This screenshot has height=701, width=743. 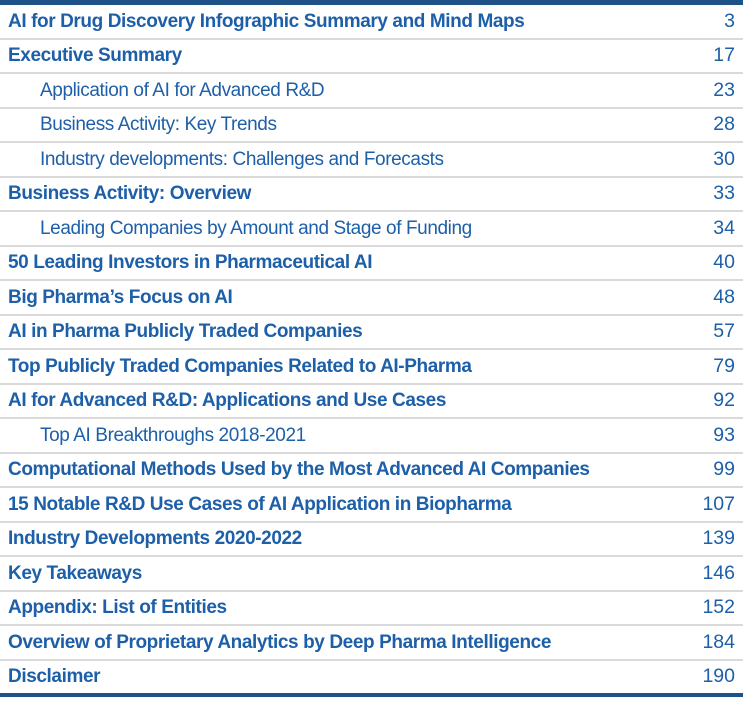 I want to click on toc-entry-page: 152, so click(x=718, y=607).